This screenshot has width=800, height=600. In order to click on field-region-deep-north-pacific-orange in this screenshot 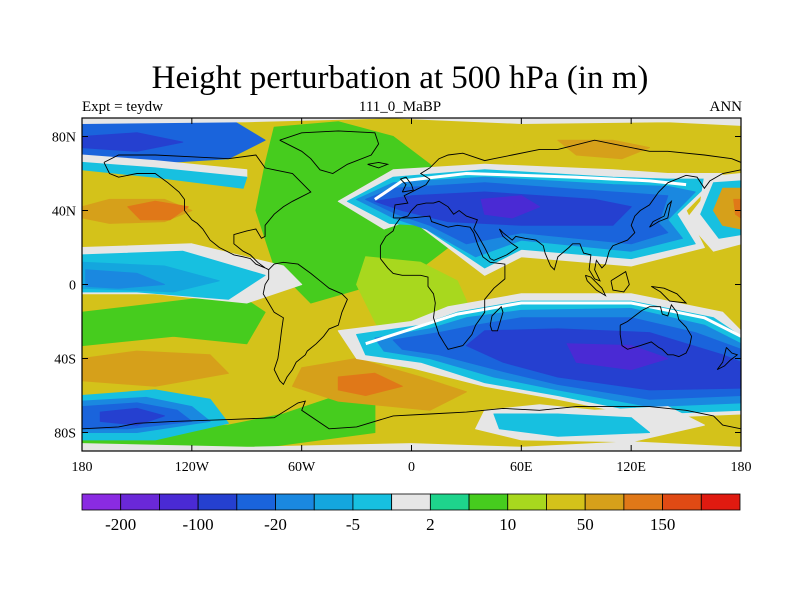, I will do `click(158, 210)`.